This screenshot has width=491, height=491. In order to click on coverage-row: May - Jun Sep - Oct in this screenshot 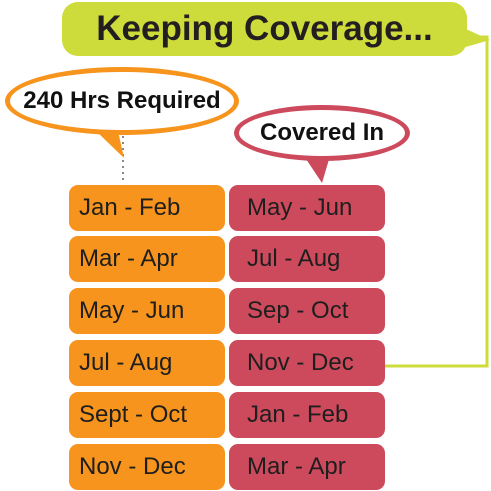, I will do `click(227, 311)`.